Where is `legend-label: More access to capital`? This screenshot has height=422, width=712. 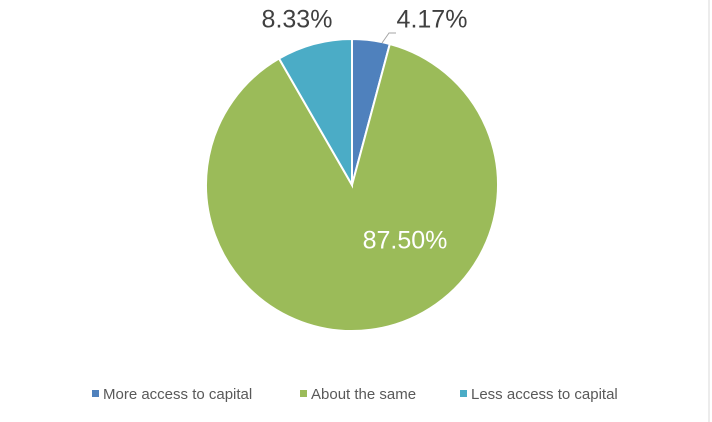 legend-label: More access to capital is located at coordinates (177, 394).